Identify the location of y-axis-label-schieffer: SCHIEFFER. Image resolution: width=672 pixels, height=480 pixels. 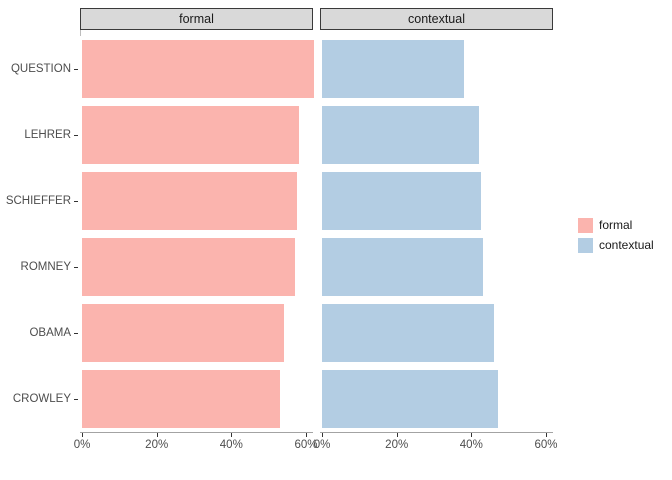
(38, 201).